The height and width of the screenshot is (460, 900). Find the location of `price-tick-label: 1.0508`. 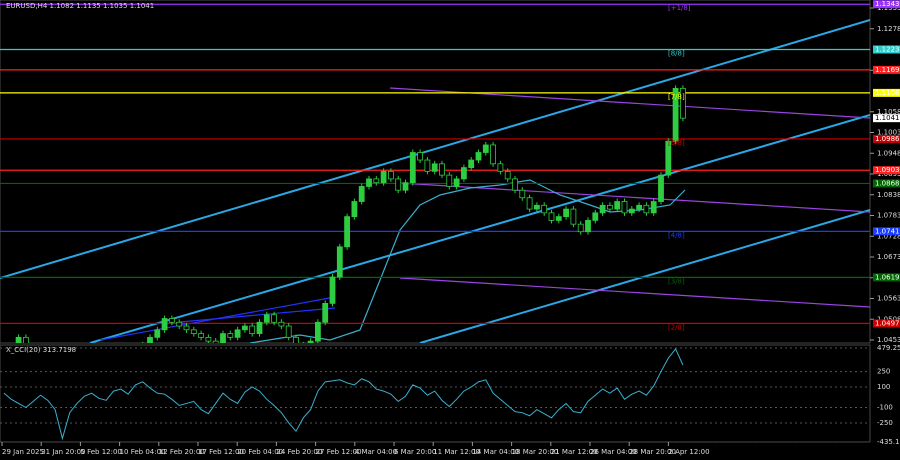

price-tick-label: 1.0508 is located at coordinates (888, 319).